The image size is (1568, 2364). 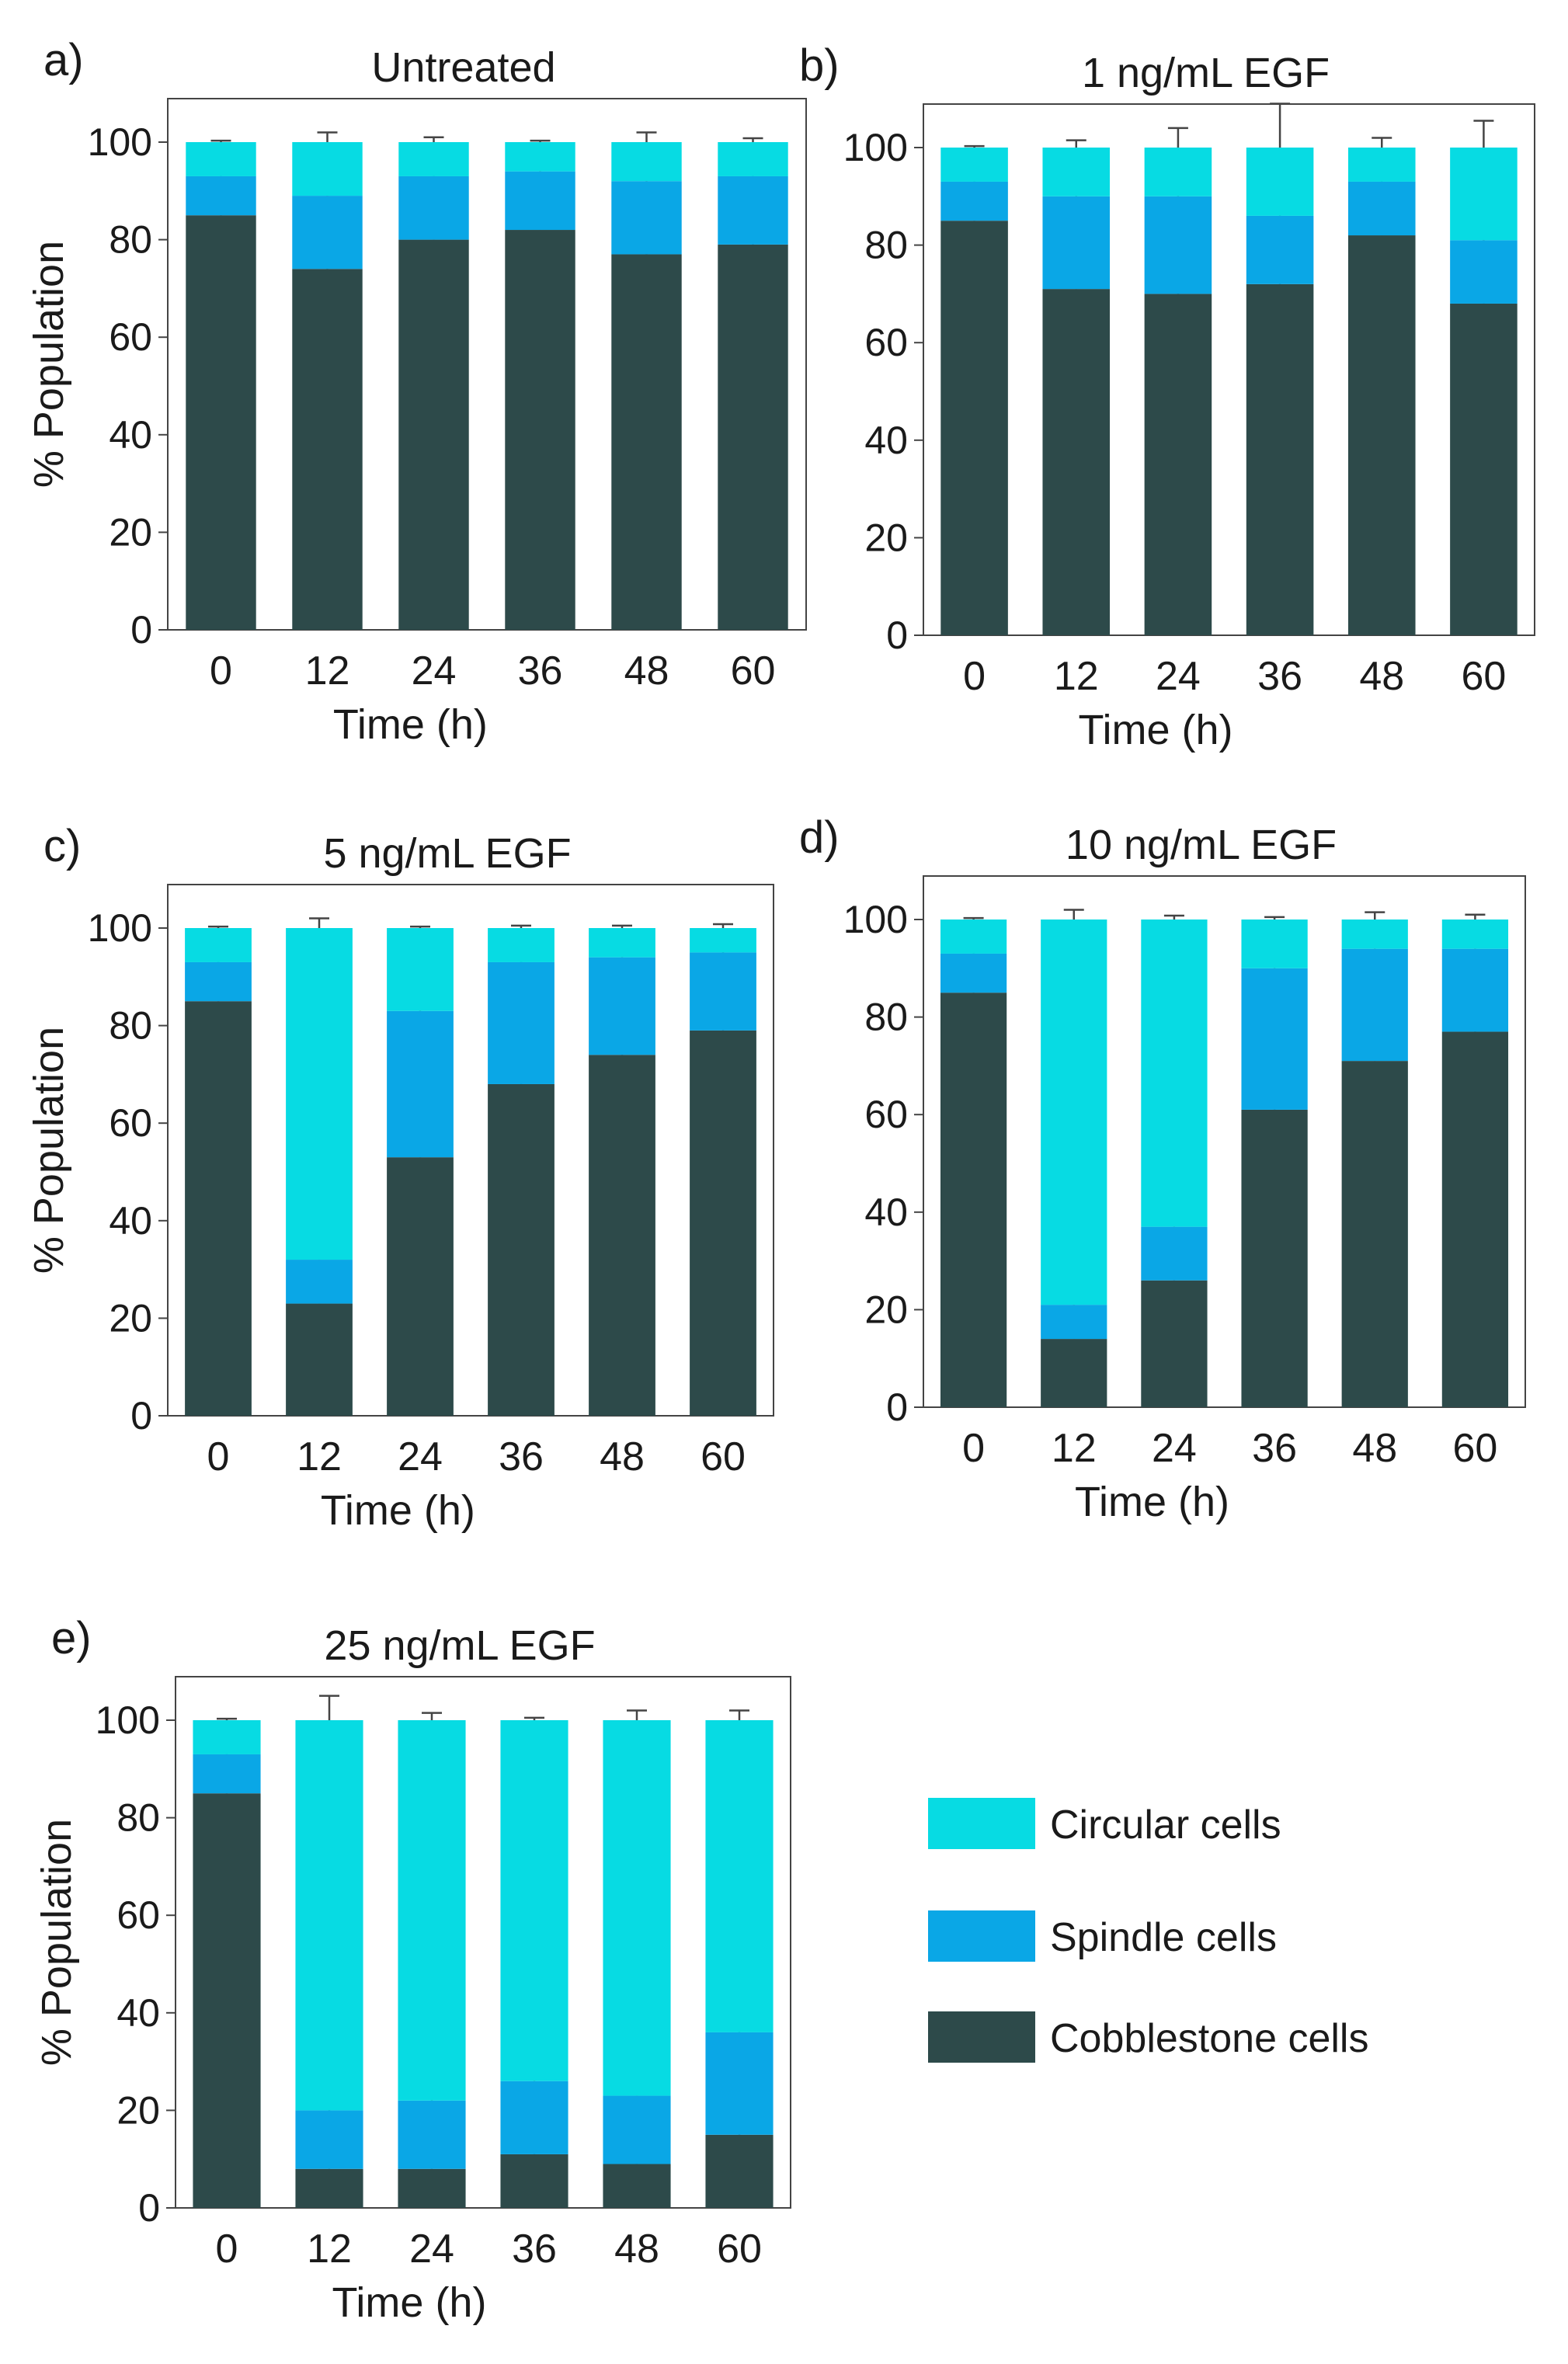 What do you see at coordinates (329, 2249) in the screenshot?
I see `x-tick-label: 12` at bounding box center [329, 2249].